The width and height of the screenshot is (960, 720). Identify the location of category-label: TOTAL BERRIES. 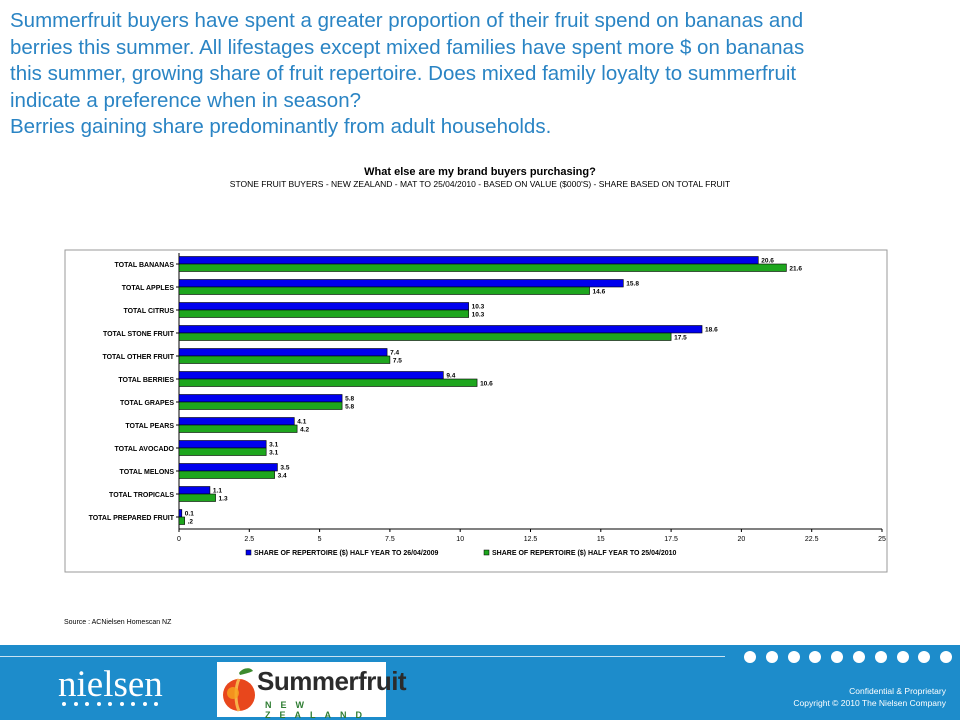
(146, 380).